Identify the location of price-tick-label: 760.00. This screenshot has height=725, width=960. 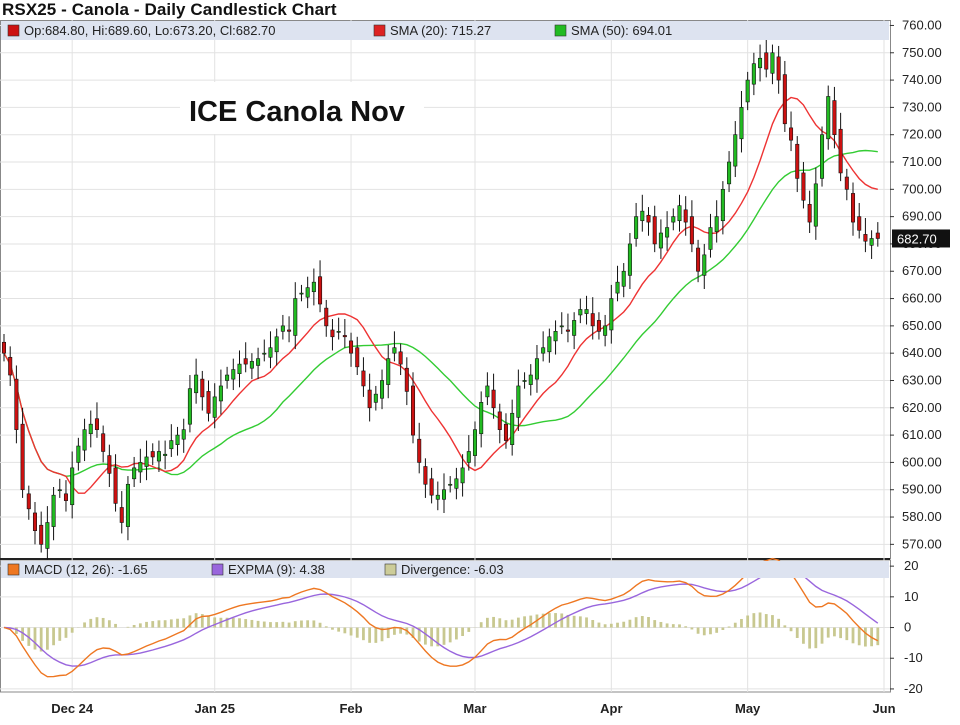
(922, 24).